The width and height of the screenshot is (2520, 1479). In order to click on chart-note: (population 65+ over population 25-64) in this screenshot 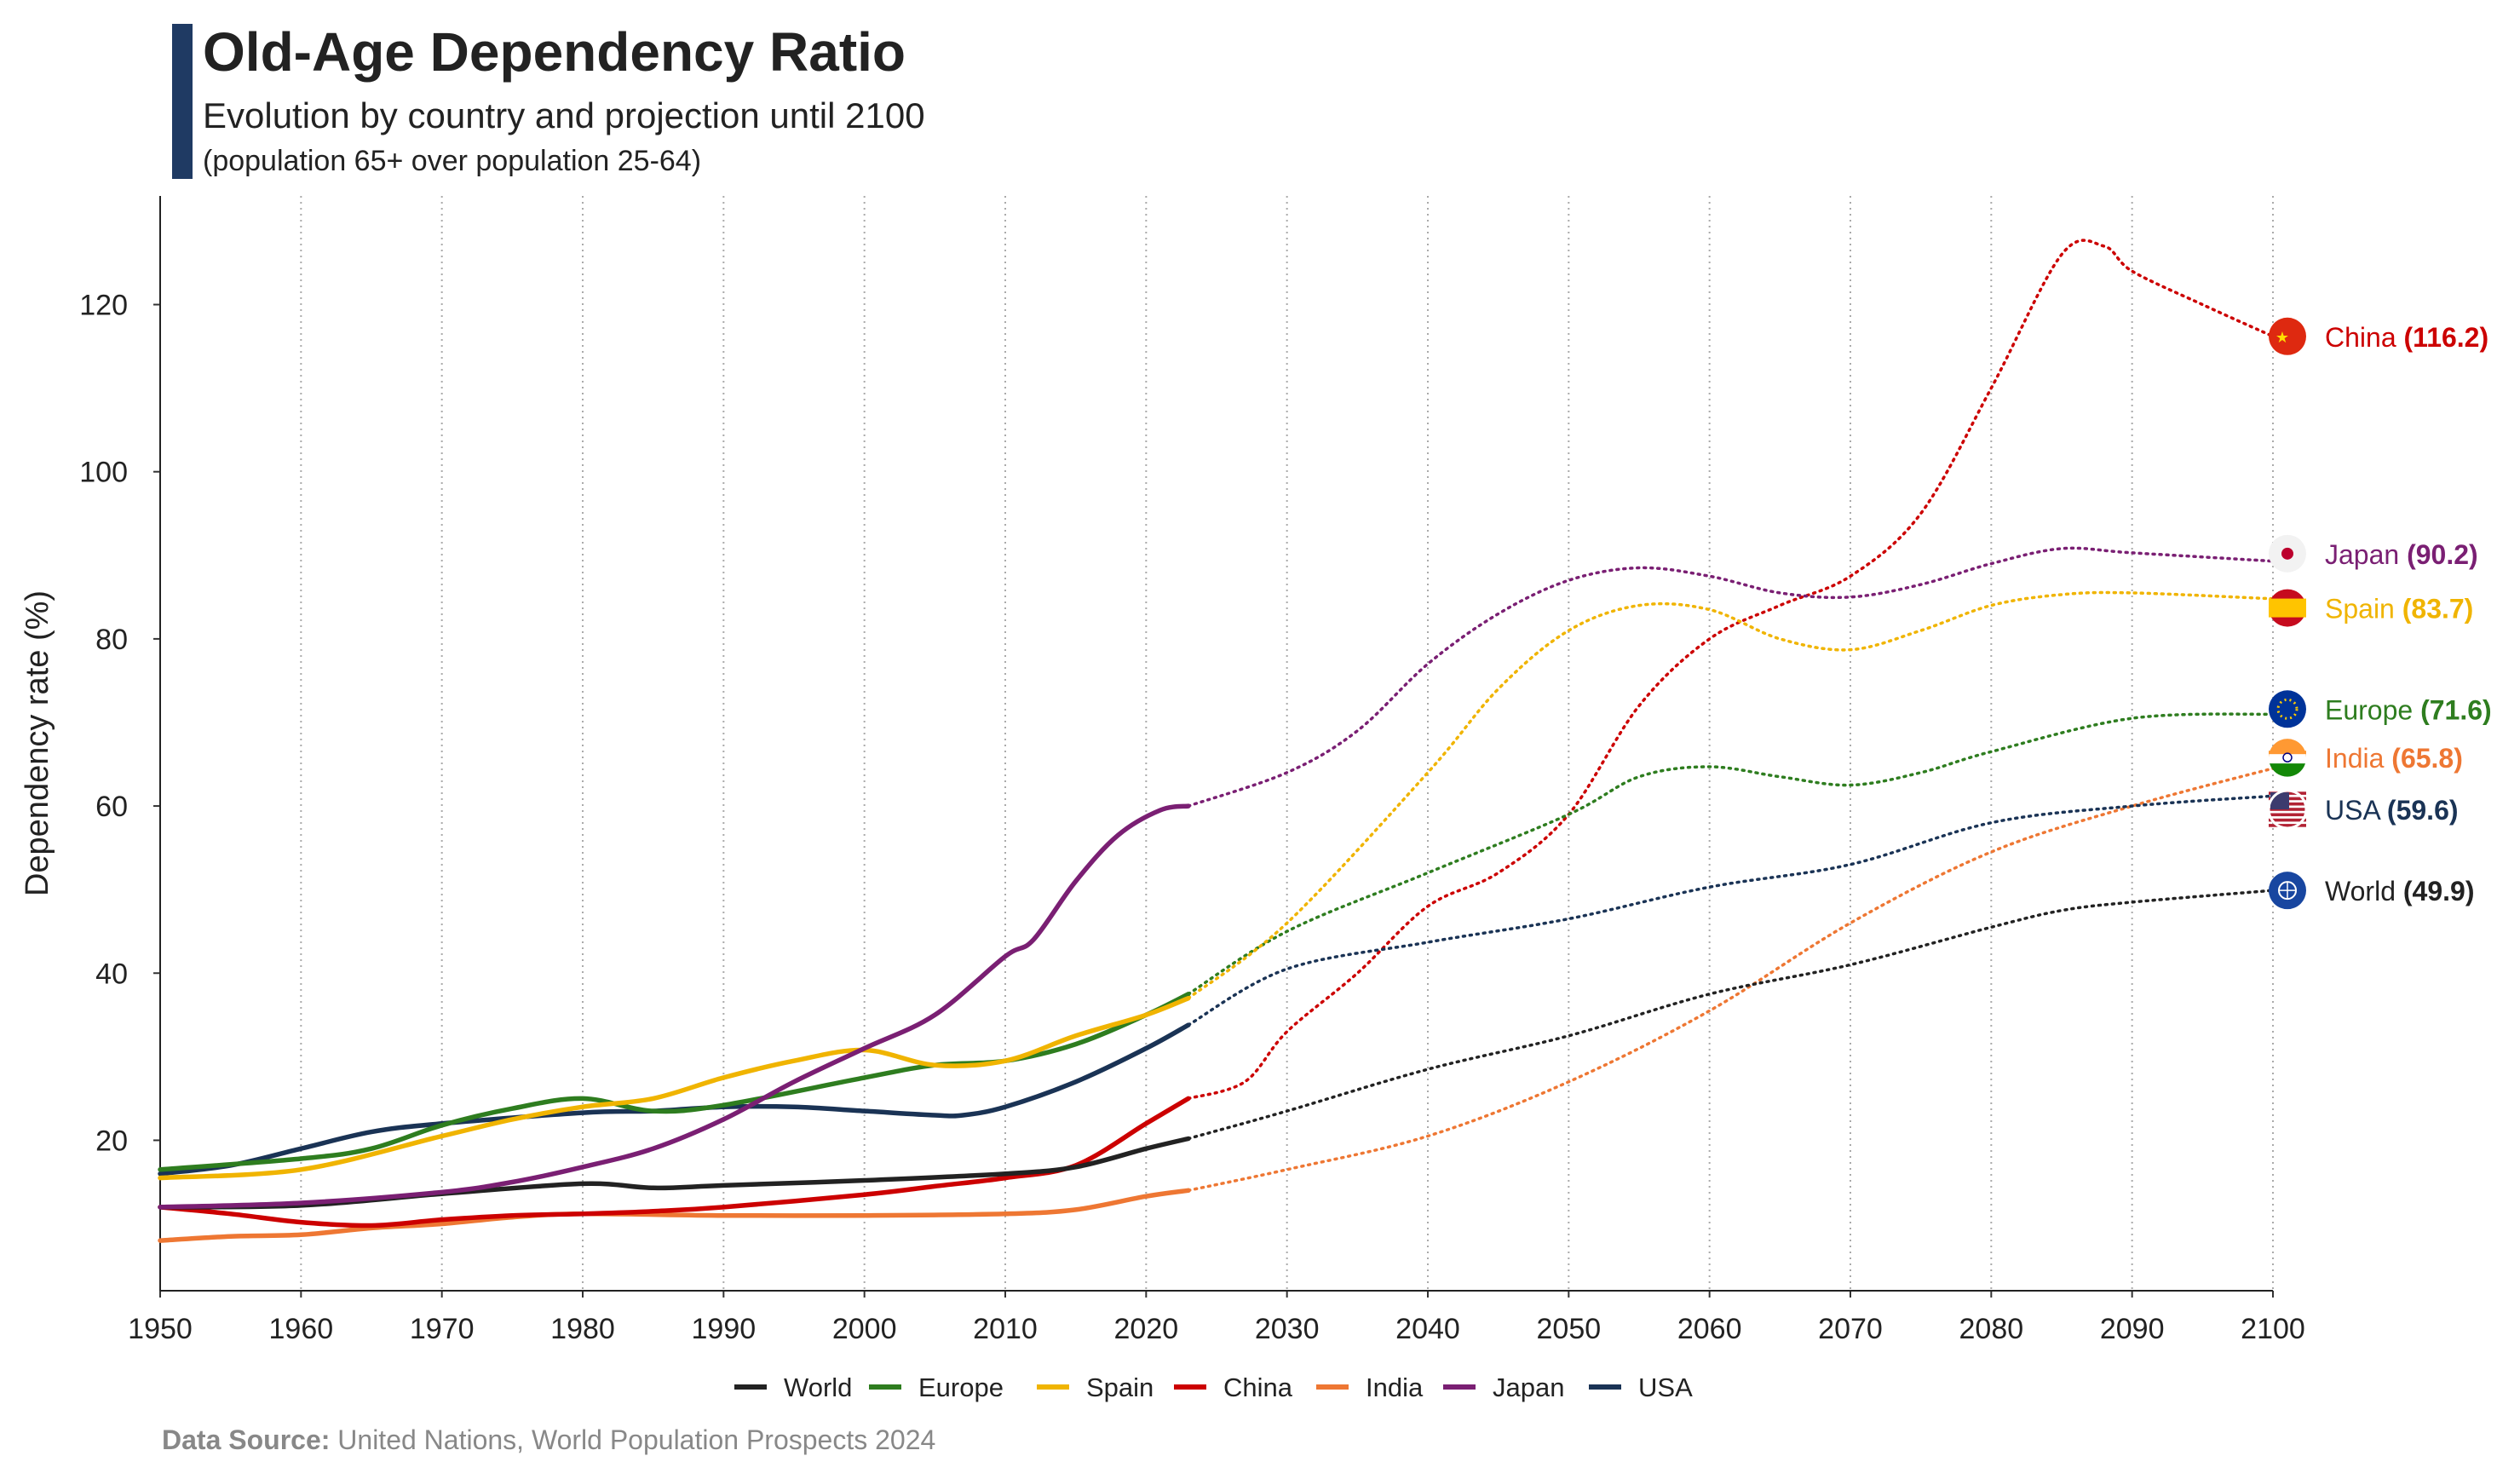, I will do `click(452, 161)`.